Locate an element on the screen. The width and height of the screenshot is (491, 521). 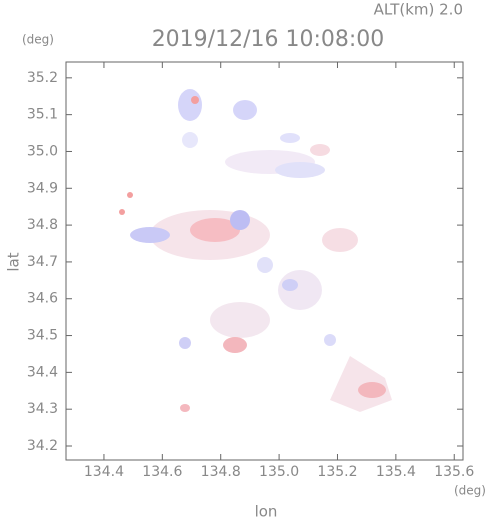
x-tick-label: 135.6 is located at coordinates (454, 472).